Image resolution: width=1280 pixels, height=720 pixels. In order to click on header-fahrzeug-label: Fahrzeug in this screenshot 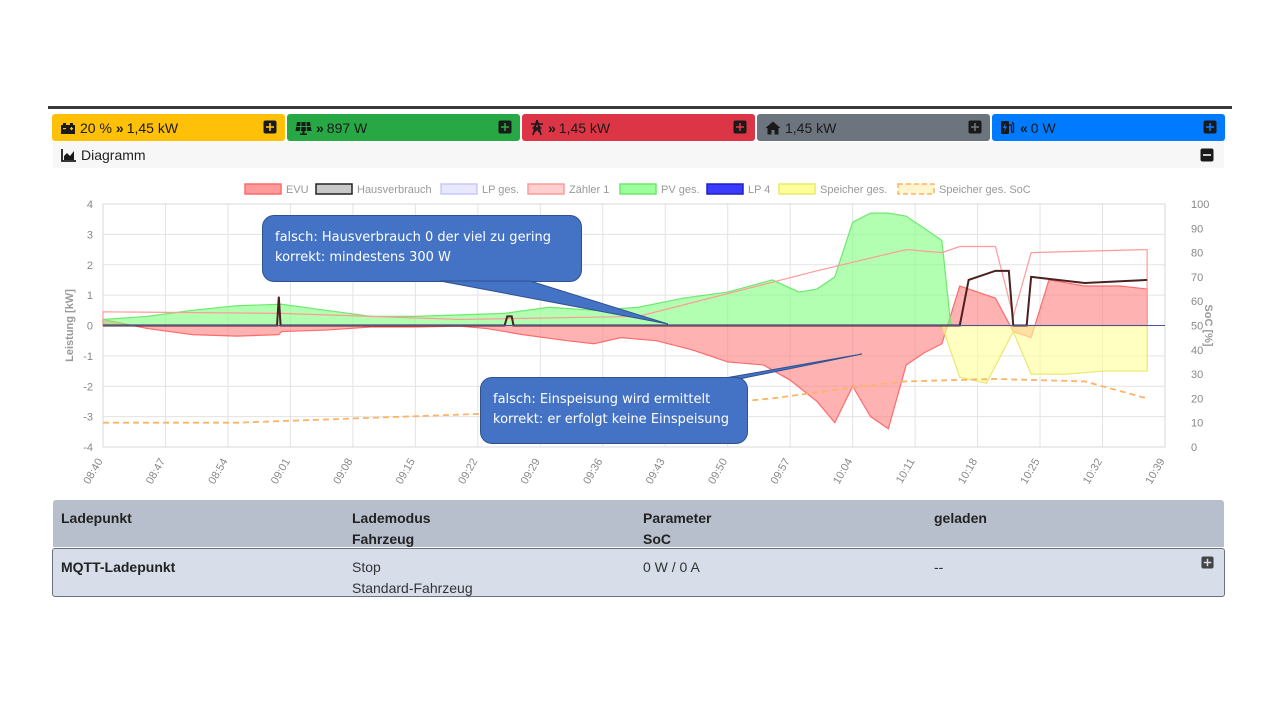, I will do `click(383, 539)`.